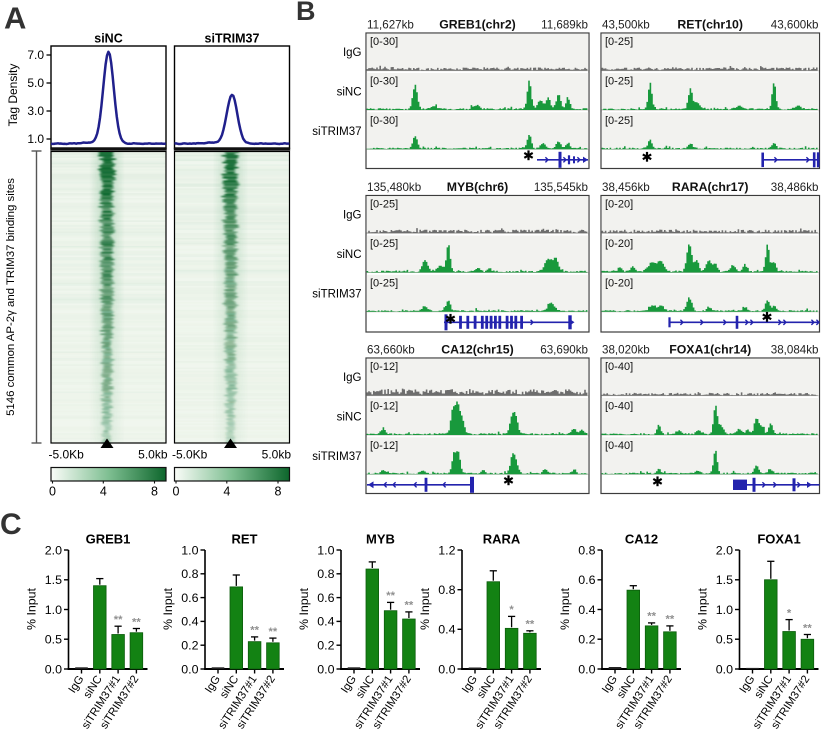 The height and width of the screenshot is (731, 824). Describe the element at coordinates (52, 492) in the screenshot. I see `svg-text: 0` at that location.